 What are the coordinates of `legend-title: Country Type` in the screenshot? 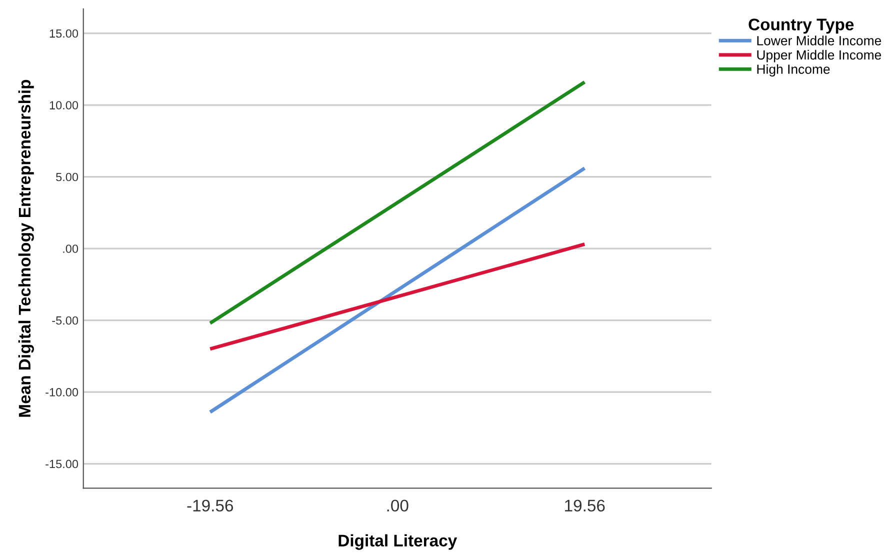 It's located at (801, 26).